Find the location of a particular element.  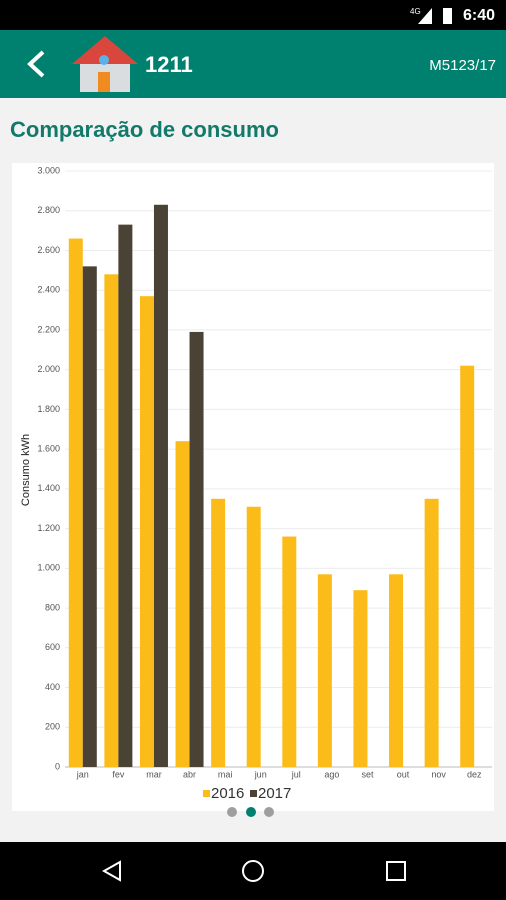

x-tick-label: nov is located at coordinates (438, 774).